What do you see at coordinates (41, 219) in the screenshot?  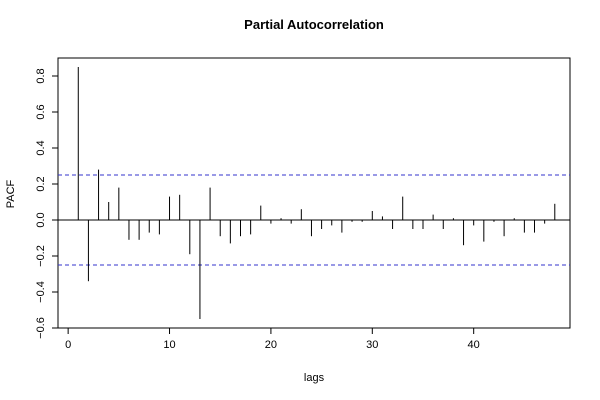 I see `y-tick-label: 0.0` at bounding box center [41, 219].